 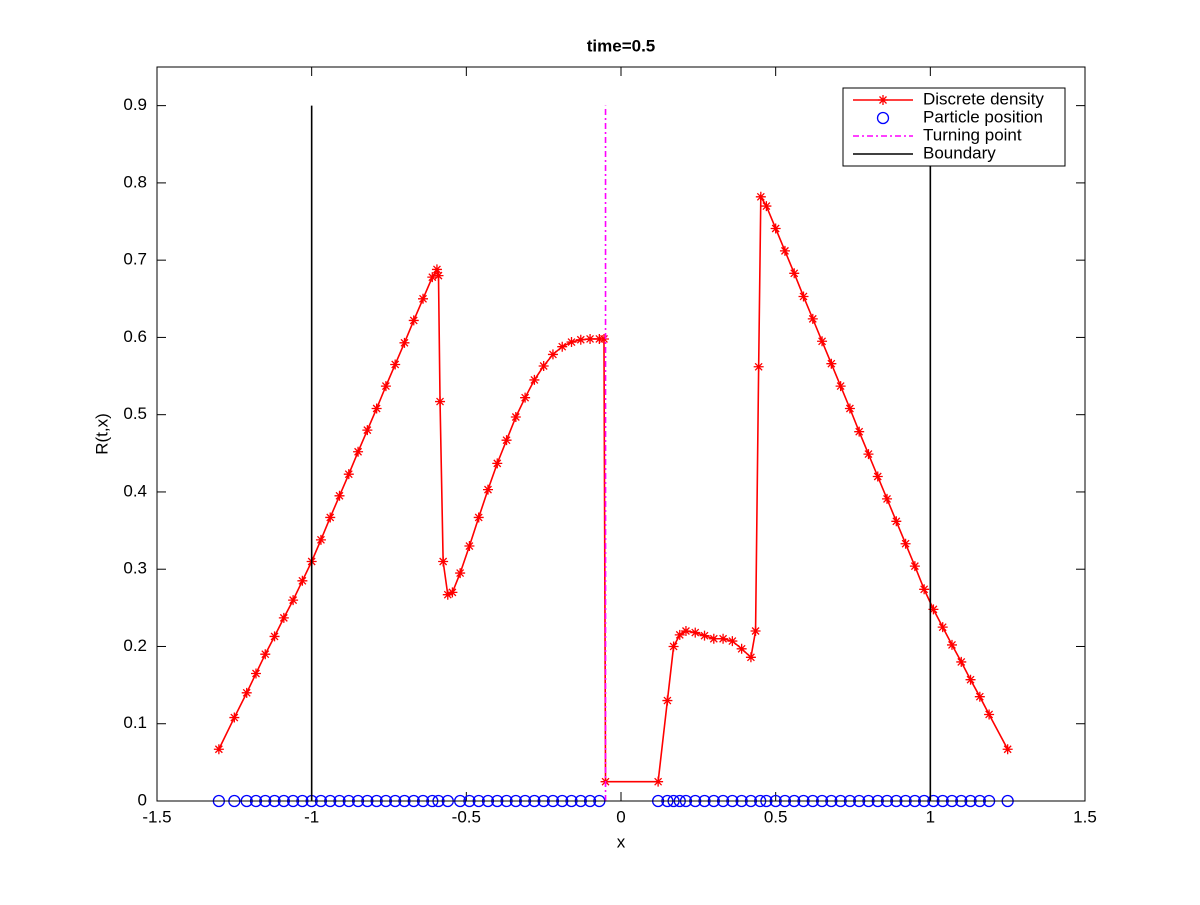 What do you see at coordinates (135, 645) in the screenshot?
I see `y-tick-label: 0.2` at bounding box center [135, 645].